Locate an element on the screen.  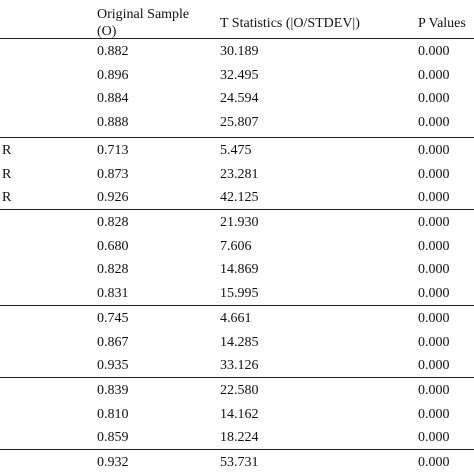
t-statistic-value: 23.281 is located at coordinates (239, 174).